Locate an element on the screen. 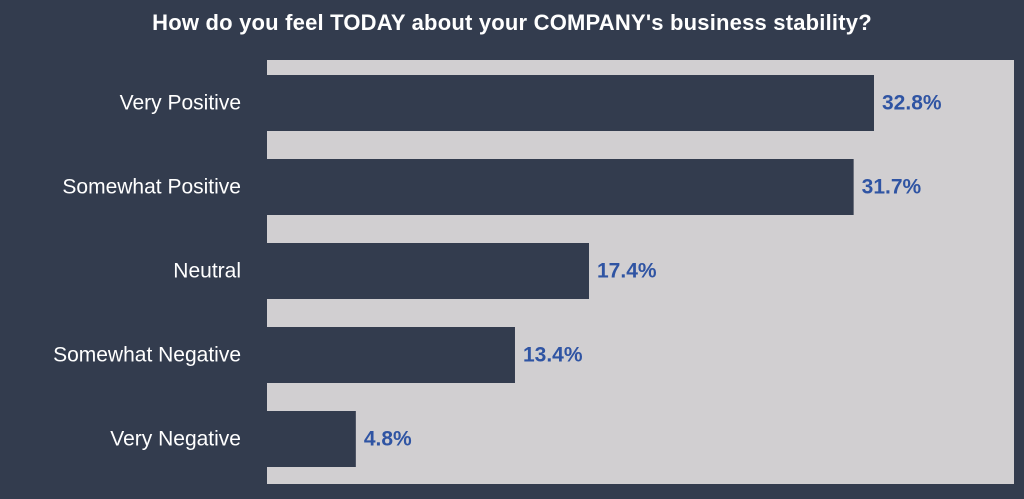 The width and height of the screenshot is (1024, 499). value-label: 4.8% is located at coordinates (388, 439).